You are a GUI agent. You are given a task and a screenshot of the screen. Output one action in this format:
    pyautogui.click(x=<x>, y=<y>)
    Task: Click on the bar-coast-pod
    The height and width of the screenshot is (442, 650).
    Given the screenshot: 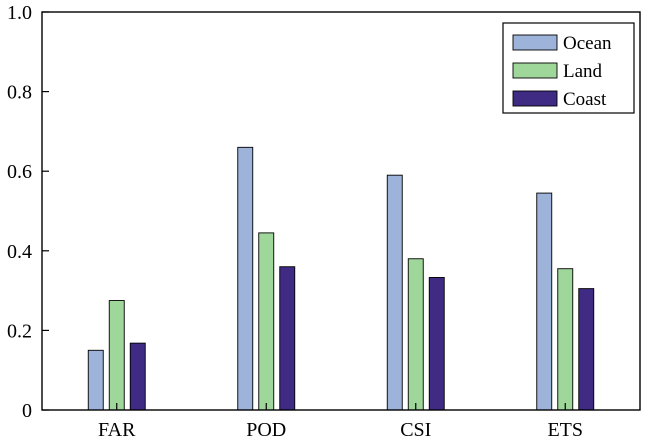 What is the action you would take?
    pyautogui.click(x=287, y=338)
    